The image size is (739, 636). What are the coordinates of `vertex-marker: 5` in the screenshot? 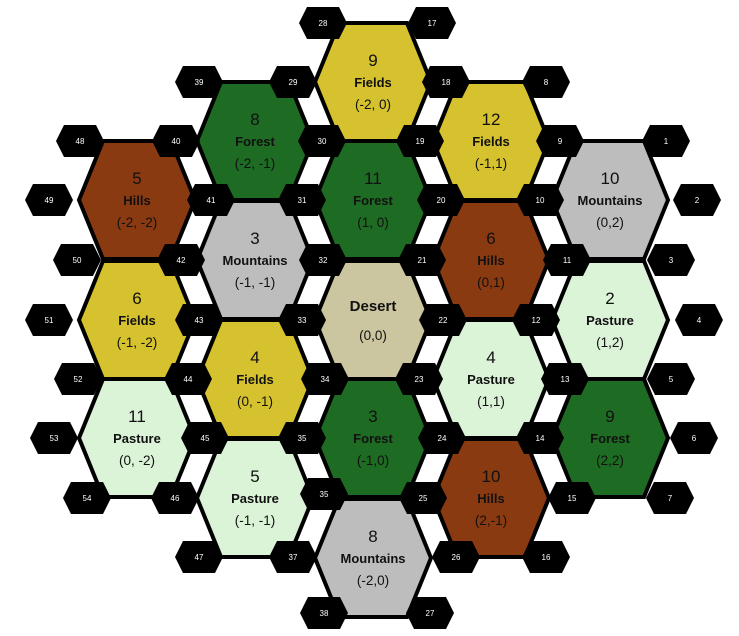 It's located at (671, 379).